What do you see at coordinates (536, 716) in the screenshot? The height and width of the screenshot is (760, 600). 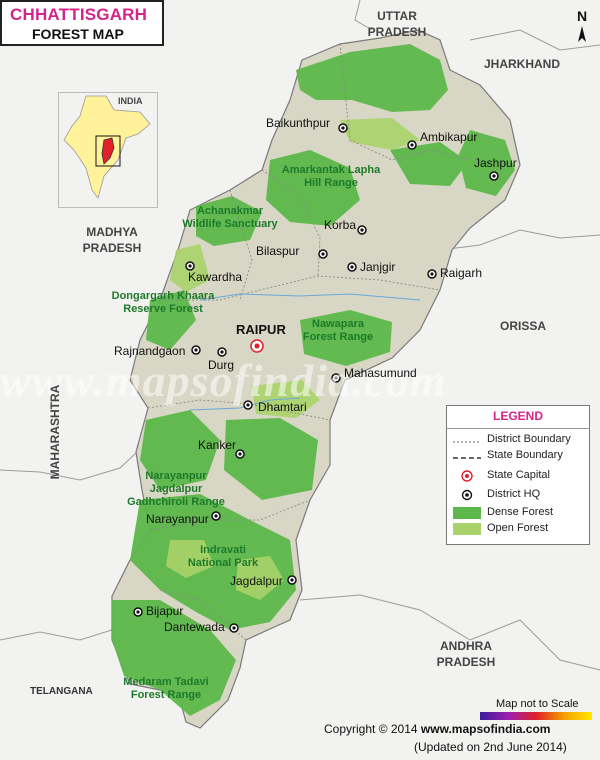 I see `color-scale-bar` at bounding box center [536, 716].